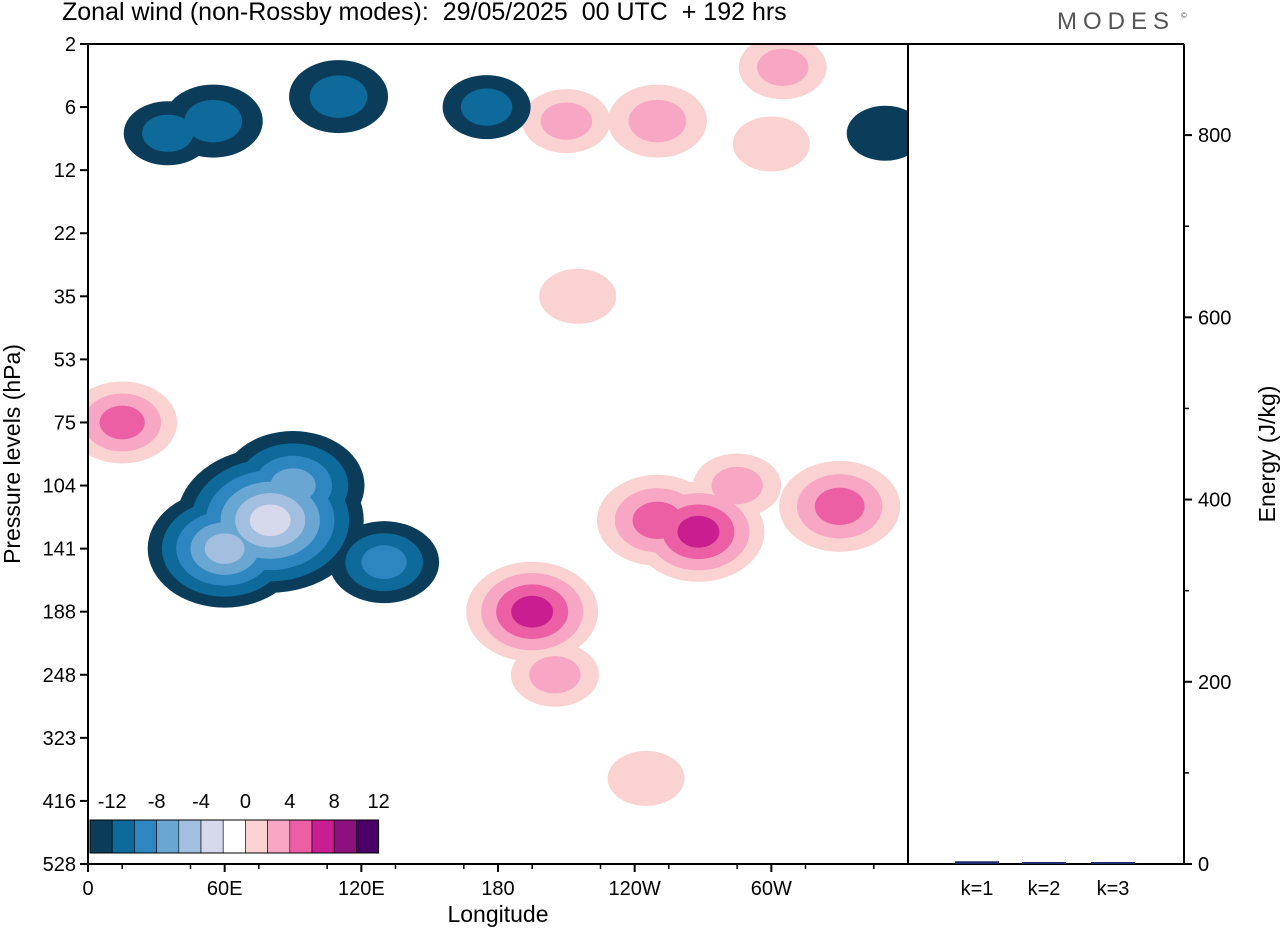  I want to click on y-tick-label: 35, so click(65, 297).